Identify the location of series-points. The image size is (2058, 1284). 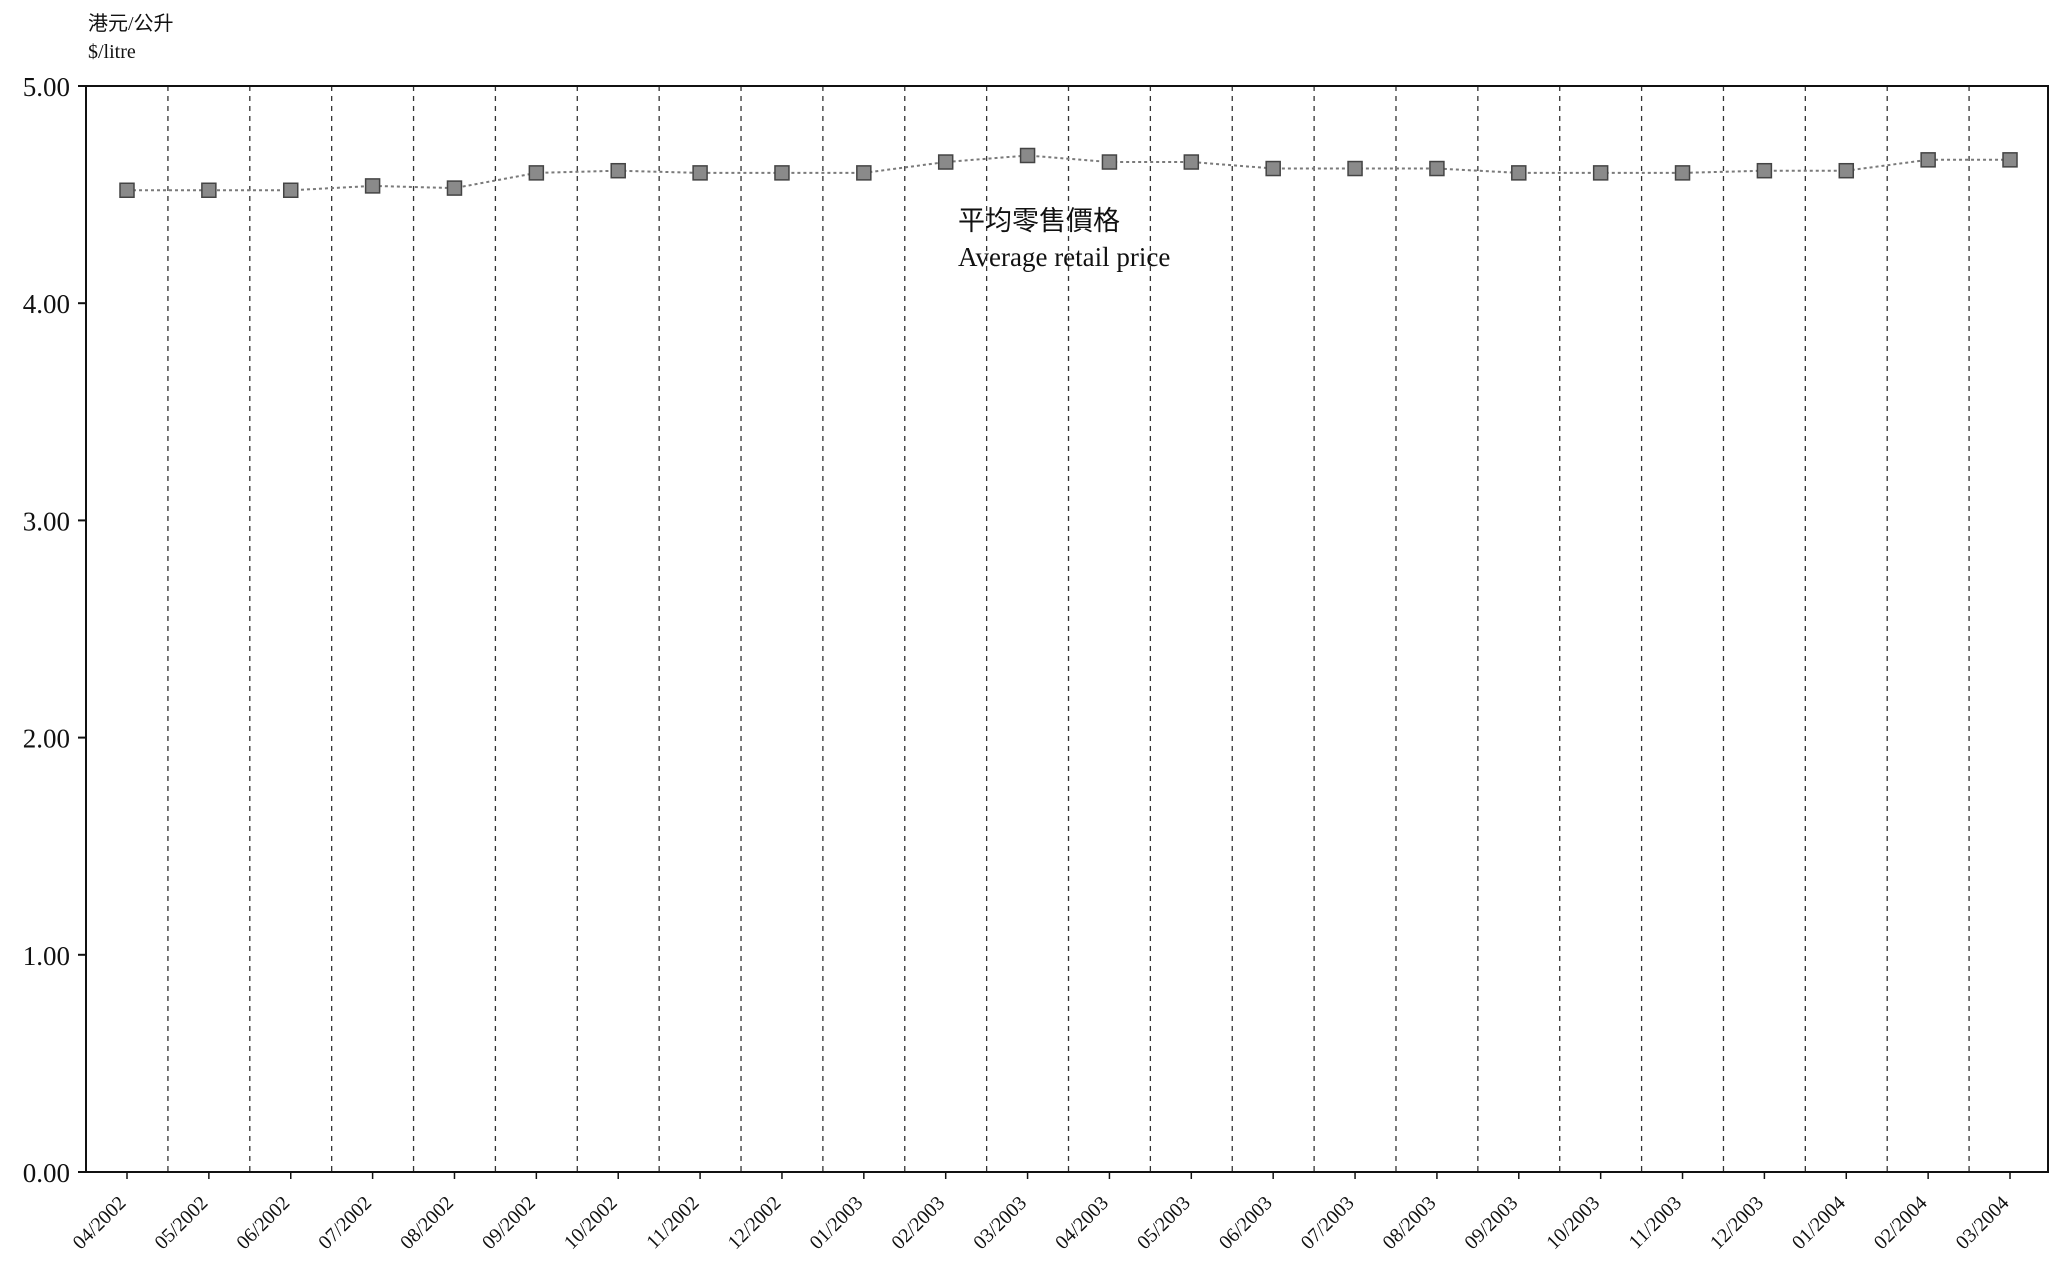
(1068, 173).